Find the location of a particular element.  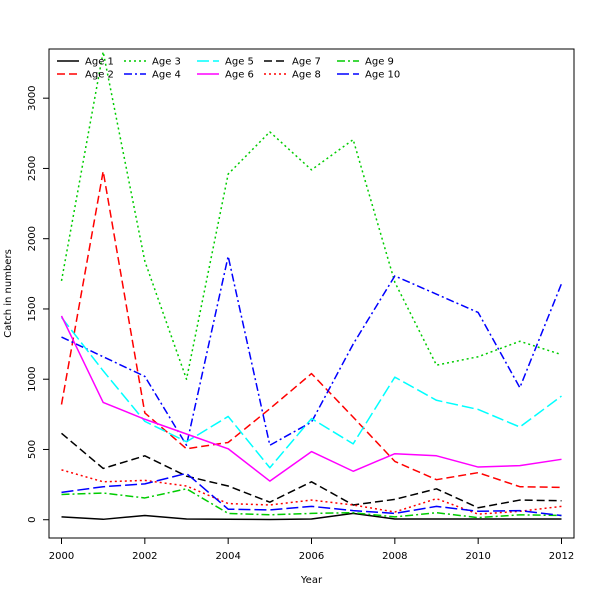

x-tick-label: 2010 is located at coordinates (477, 556).